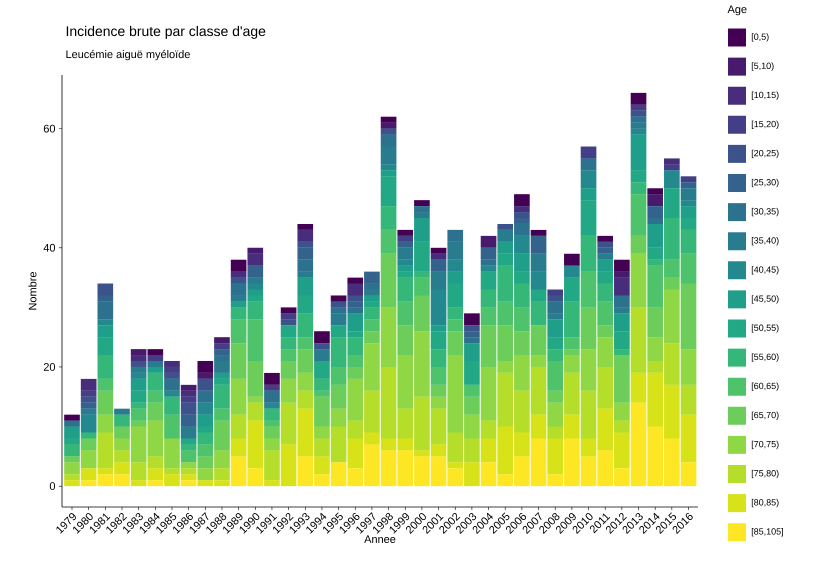  Describe the element at coordinates (765, 474) in the screenshot. I see `legend-label: [75,80)` at that location.